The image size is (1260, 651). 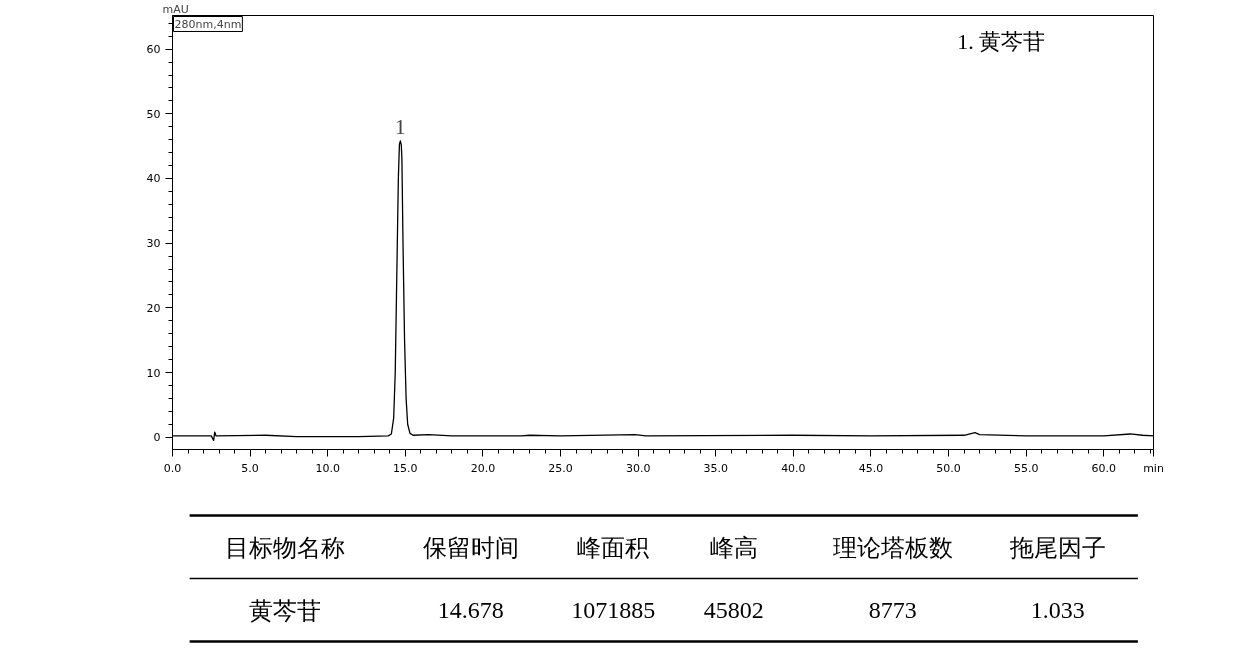 I want to click on y-tick-label: 40, so click(x=153, y=179).